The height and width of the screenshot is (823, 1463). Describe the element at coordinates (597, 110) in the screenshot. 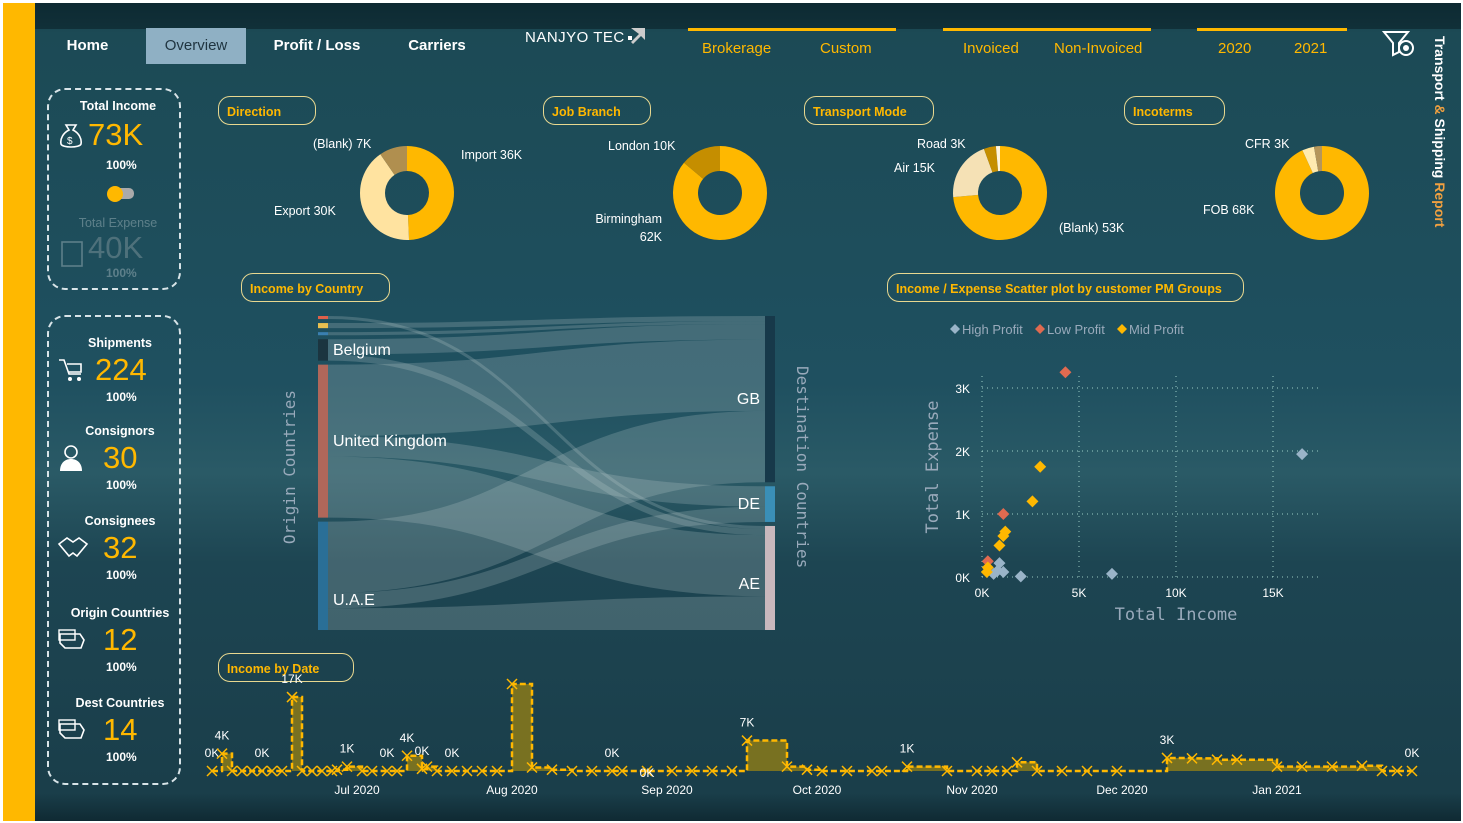

I see `job-branch-title: Job Branch` at that location.